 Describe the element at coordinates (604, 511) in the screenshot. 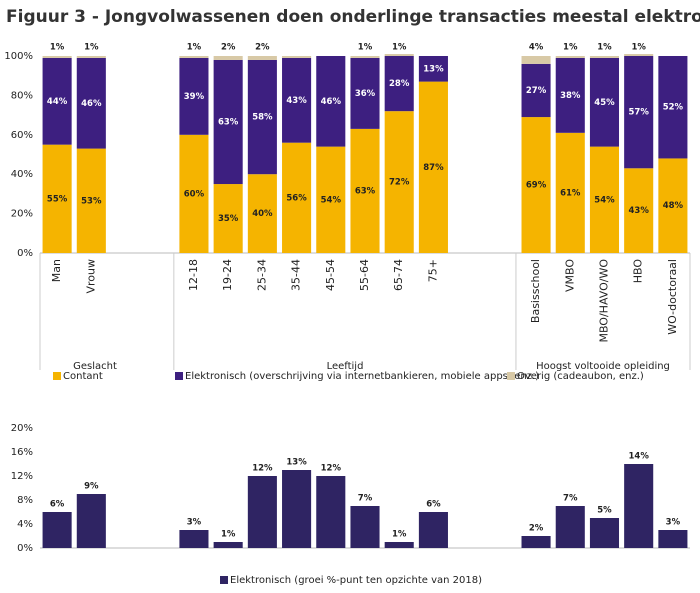

I see `value-label: 5%` at that location.